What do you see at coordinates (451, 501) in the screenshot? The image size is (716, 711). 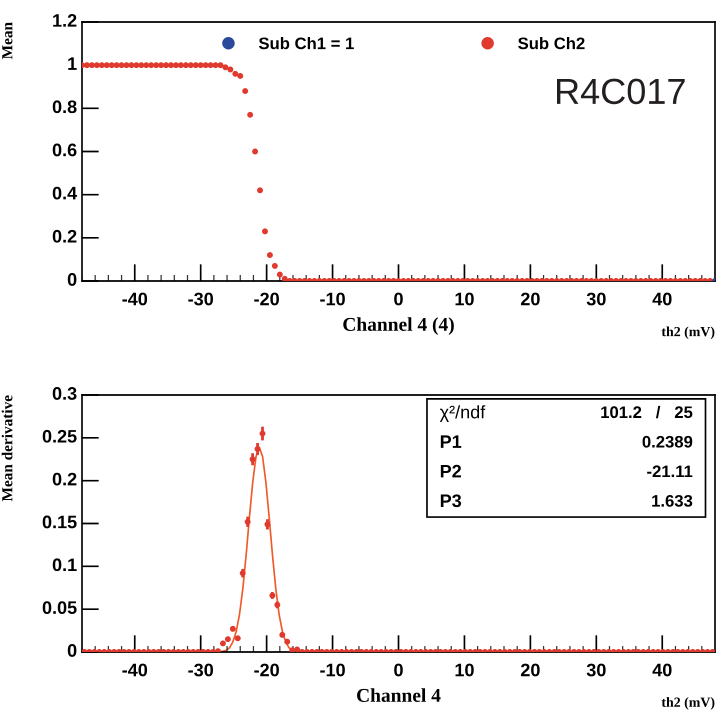 I see `annotation: P3` at bounding box center [451, 501].